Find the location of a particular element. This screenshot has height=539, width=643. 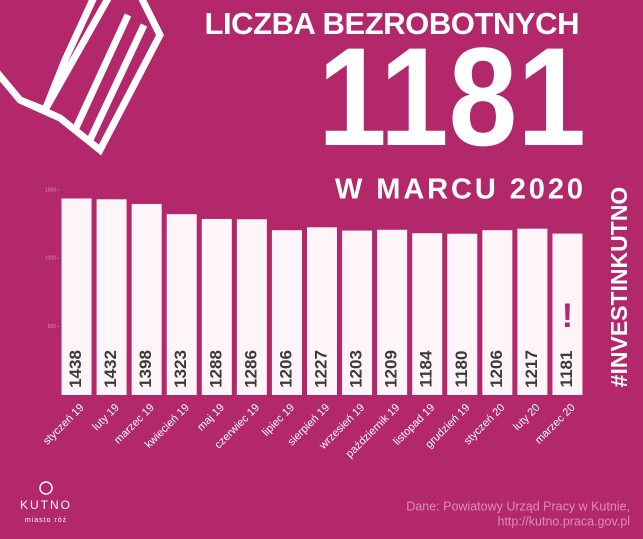

value-label: 1181 is located at coordinates (566, 369).